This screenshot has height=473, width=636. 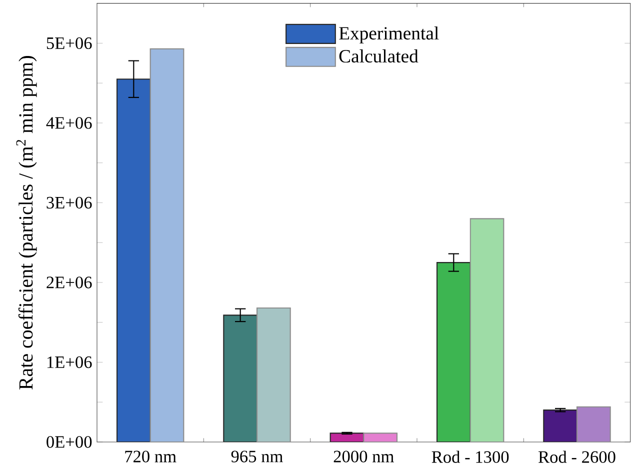 I want to click on y-tick-label: 1E+06, so click(x=69, y=362).